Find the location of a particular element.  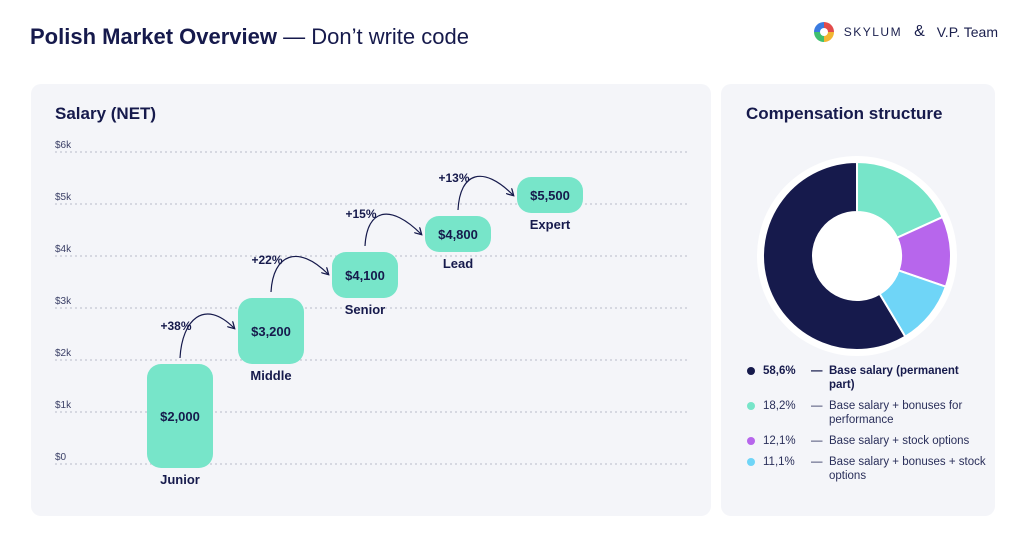

category-label: Junior is located at coordinates (180, 479).